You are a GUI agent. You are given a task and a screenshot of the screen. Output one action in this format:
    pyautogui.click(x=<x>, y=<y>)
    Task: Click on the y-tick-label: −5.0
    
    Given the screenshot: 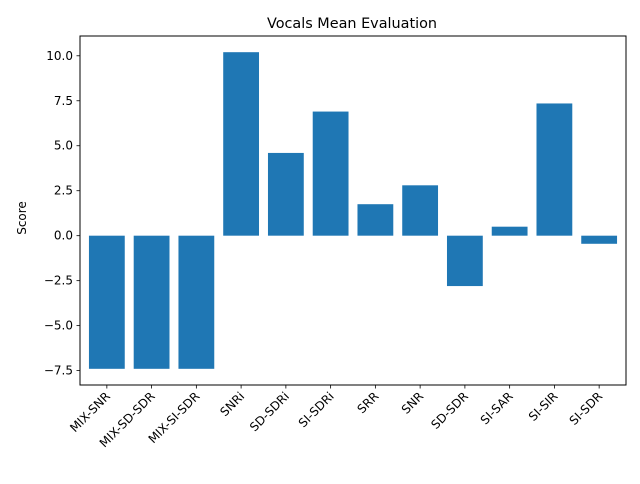 What is the action you would take?
    pyautogui.click(x=58, y=326)
    